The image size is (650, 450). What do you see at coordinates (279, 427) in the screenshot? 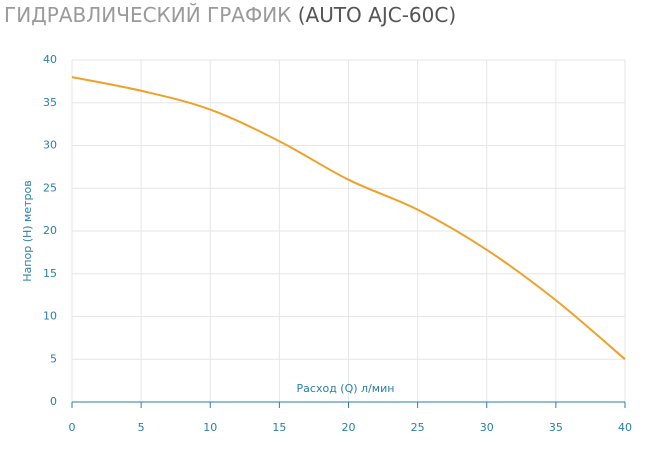
I see `x-tick-label: 15` at bounding box center [279, 427].